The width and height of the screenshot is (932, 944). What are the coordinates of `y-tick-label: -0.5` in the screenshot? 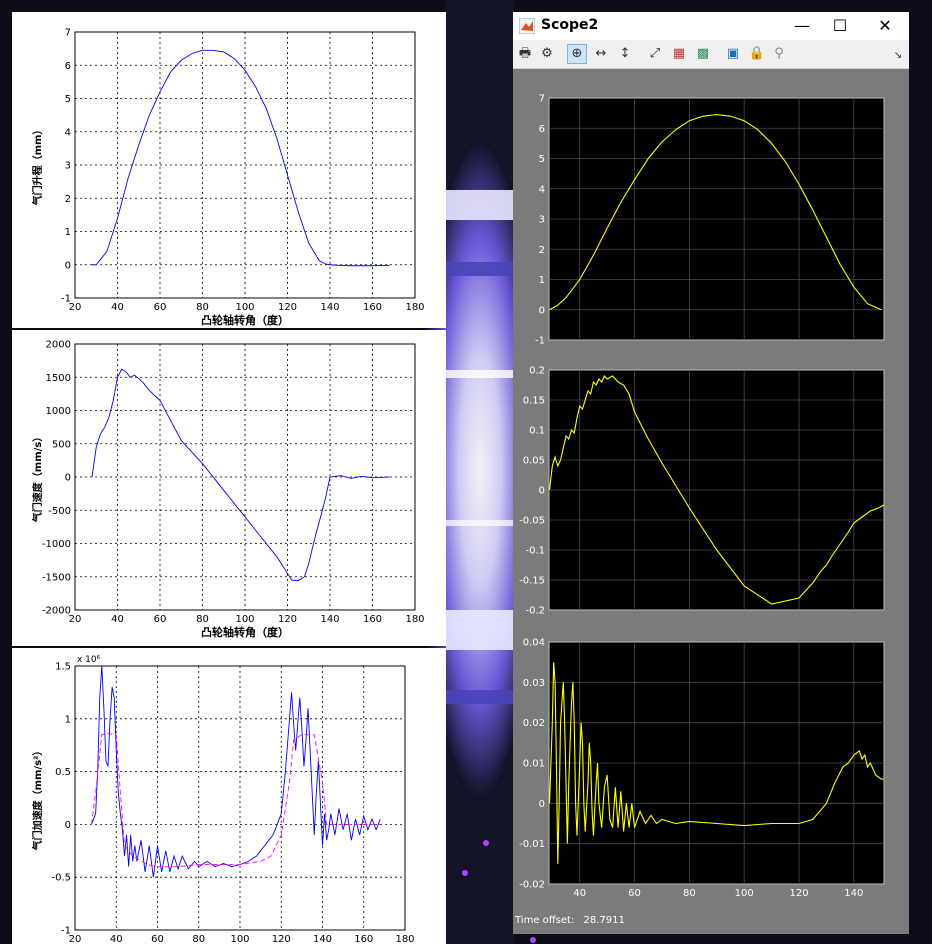 It's located at (61, 878).